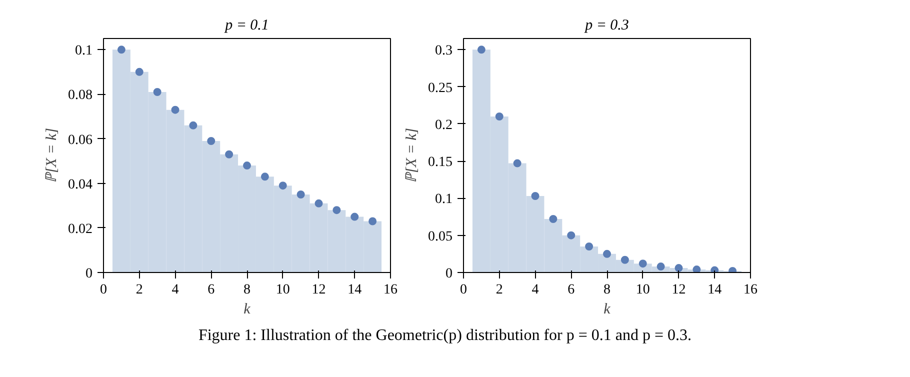 The image size is (910, 377). I want to click on y-tick-label: 0.06, so click(80, 140).